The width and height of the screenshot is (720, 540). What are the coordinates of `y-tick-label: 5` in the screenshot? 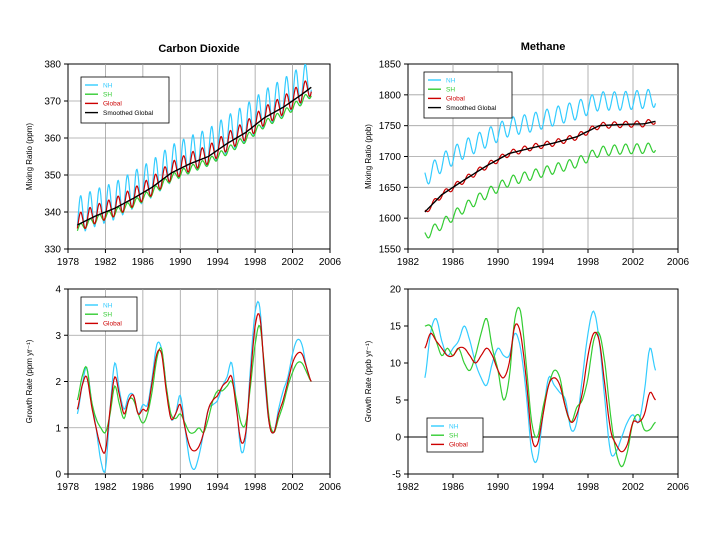 It's located at (398, 401).